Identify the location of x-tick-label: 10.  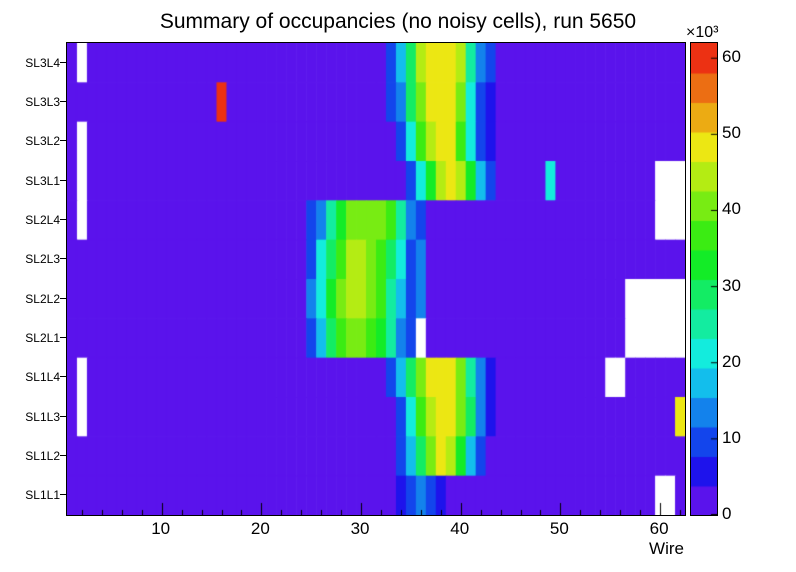
(161, 528).